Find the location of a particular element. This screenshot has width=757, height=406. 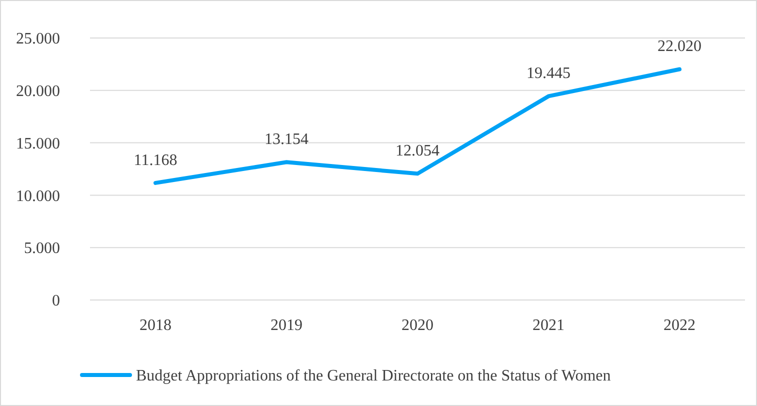

data-label: 12.054 is located at coordinates (418, 151).